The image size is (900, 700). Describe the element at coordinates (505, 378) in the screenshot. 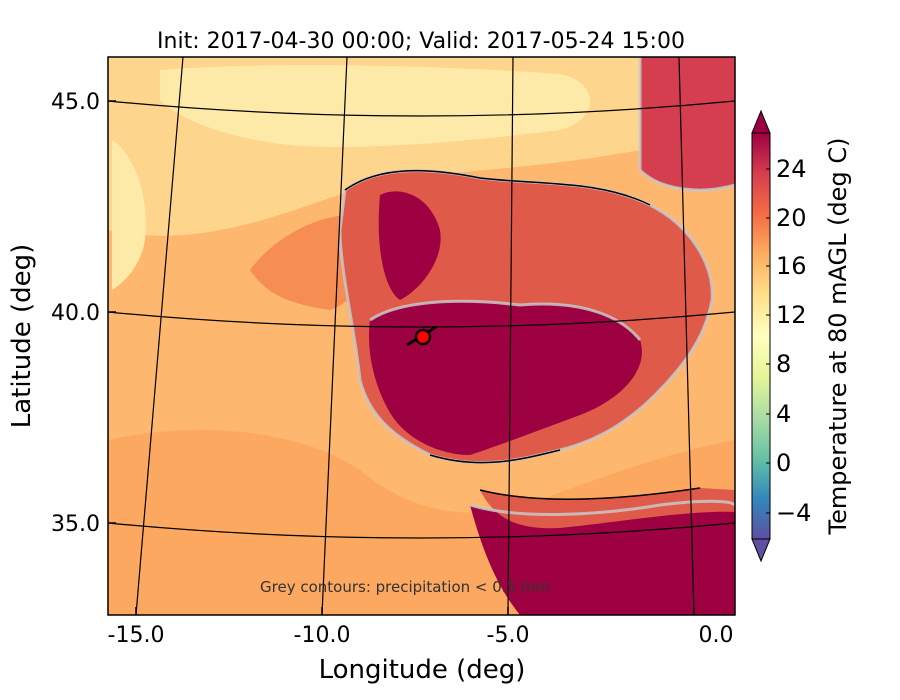

I see `iberia-hot-core` at that location.